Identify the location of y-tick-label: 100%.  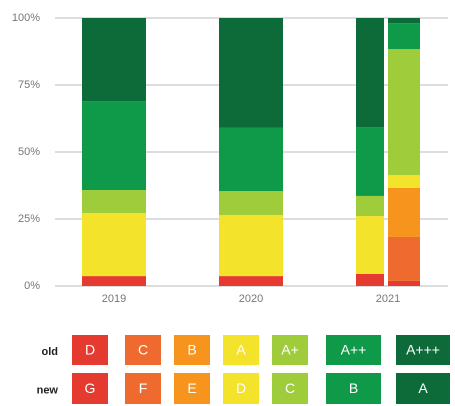
(26, 18).